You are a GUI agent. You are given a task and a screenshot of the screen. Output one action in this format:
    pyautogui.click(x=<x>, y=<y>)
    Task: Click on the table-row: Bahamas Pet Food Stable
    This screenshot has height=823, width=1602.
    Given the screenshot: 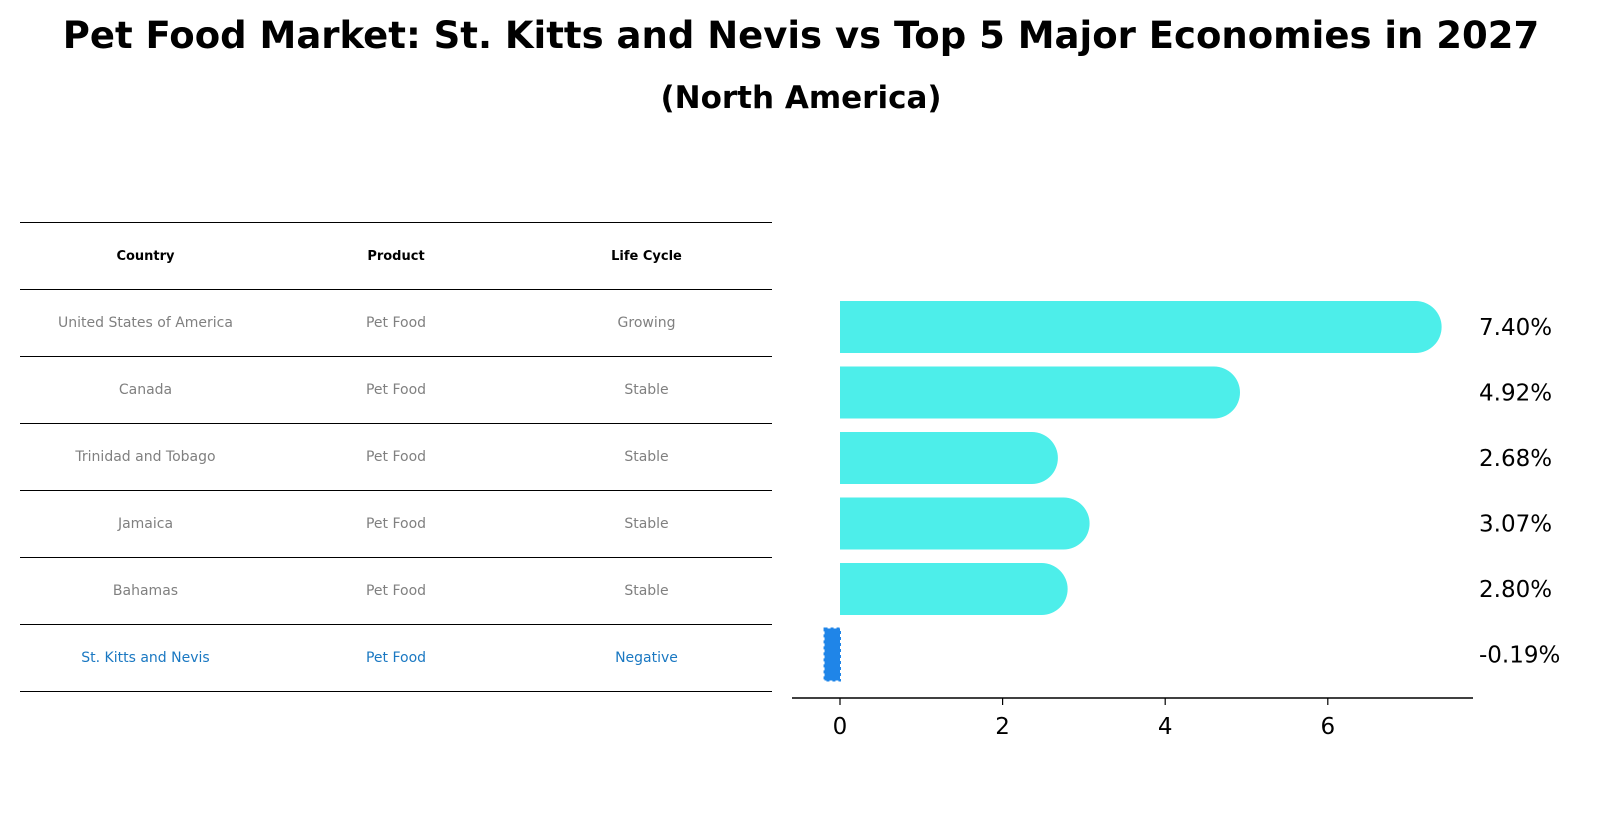 What is the action you would take?
    pyautogui.click(x=396, y=590)
    